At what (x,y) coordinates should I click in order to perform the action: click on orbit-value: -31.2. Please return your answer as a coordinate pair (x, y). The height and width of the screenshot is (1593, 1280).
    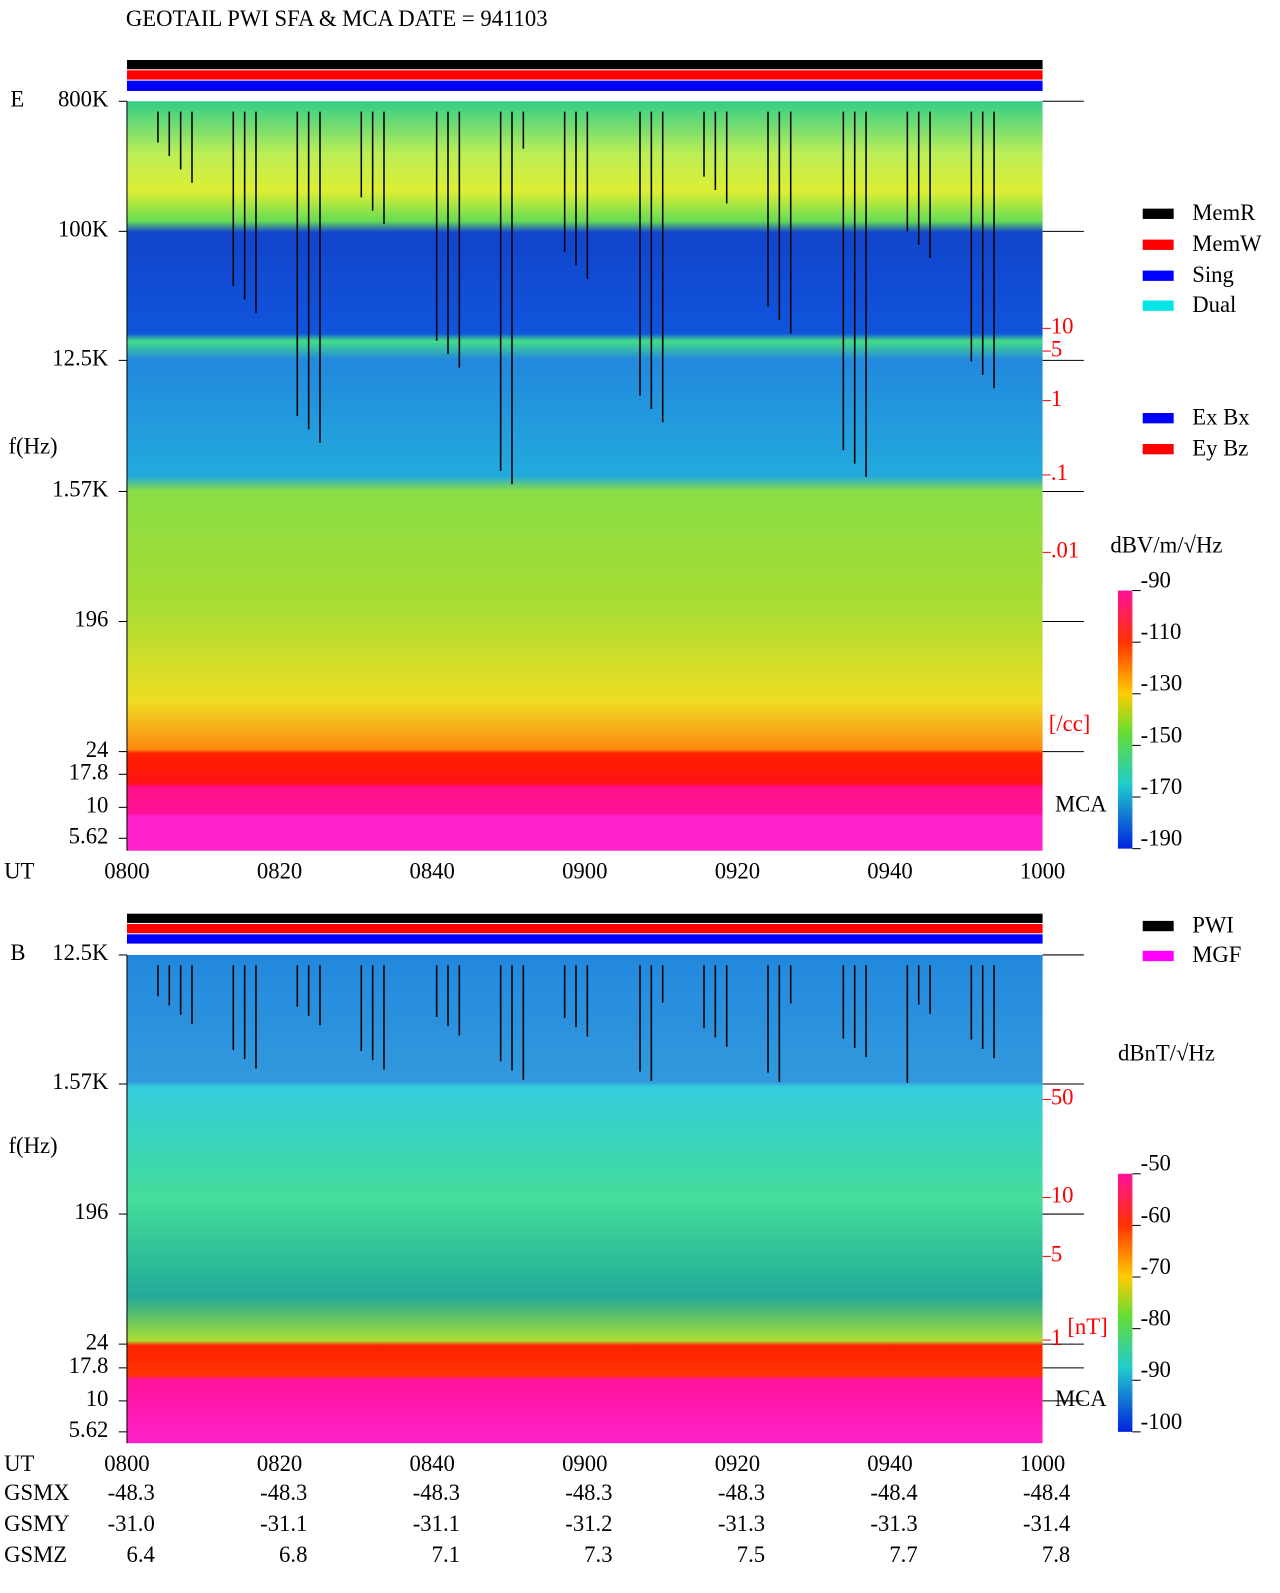
    Looking at the image, I should click on (588, 1523).